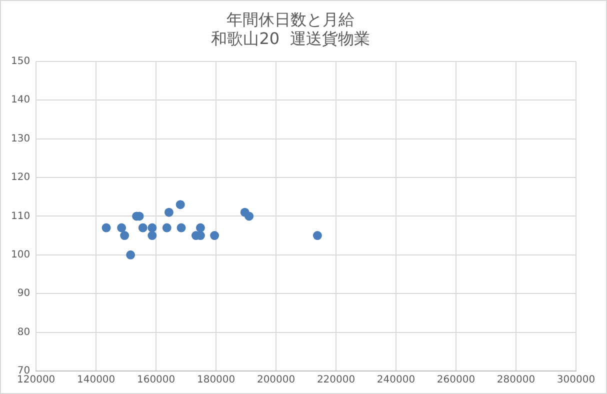  Describe the element at coordinates (20, 61) in the screenshot. I see `y-tick-label: 150` at that location.